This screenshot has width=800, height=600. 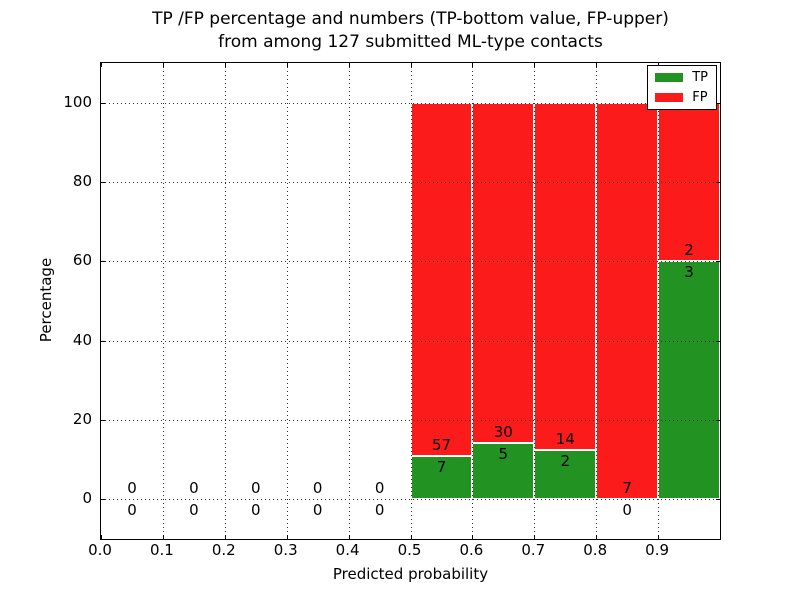 I want to click on y-axis-label: Percentage, so click(x=46, y=300).